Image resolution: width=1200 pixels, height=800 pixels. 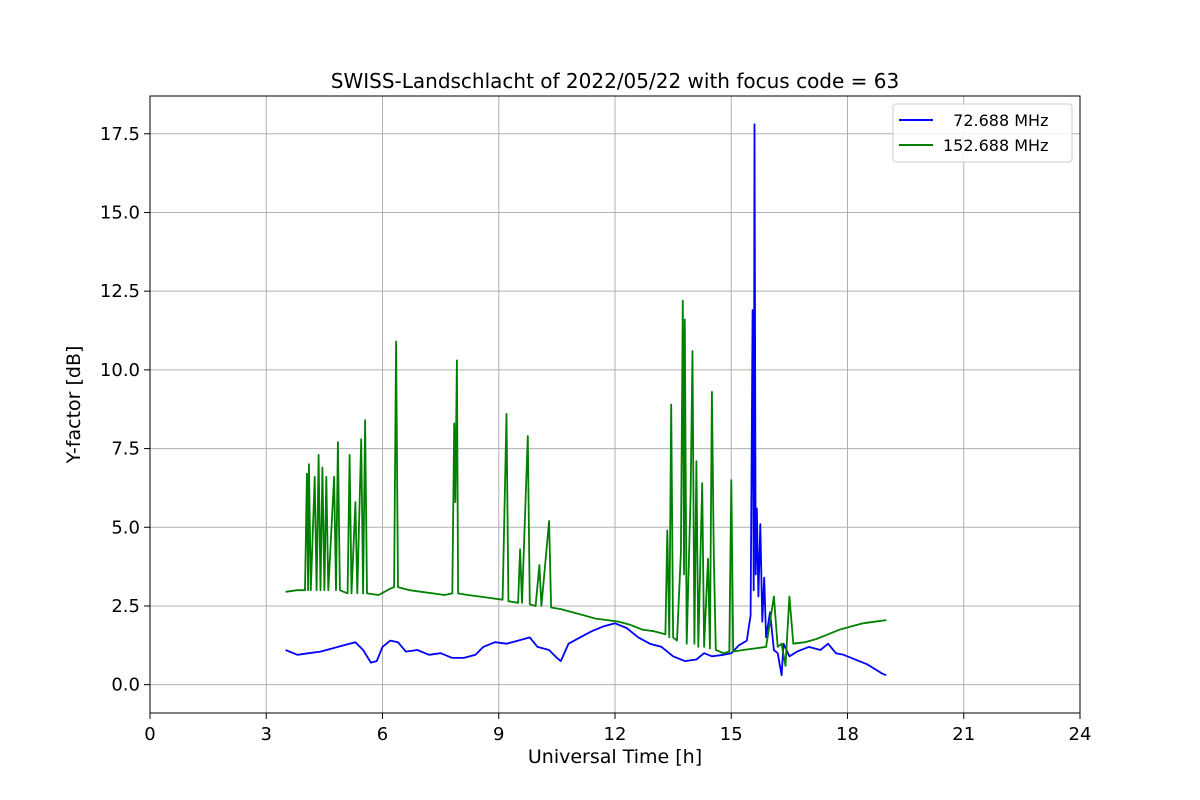 What do you see at coordinates (1080, 734) in the screenshot?
I see `x-tick-label: 24` at bounding box center [1080, 734].